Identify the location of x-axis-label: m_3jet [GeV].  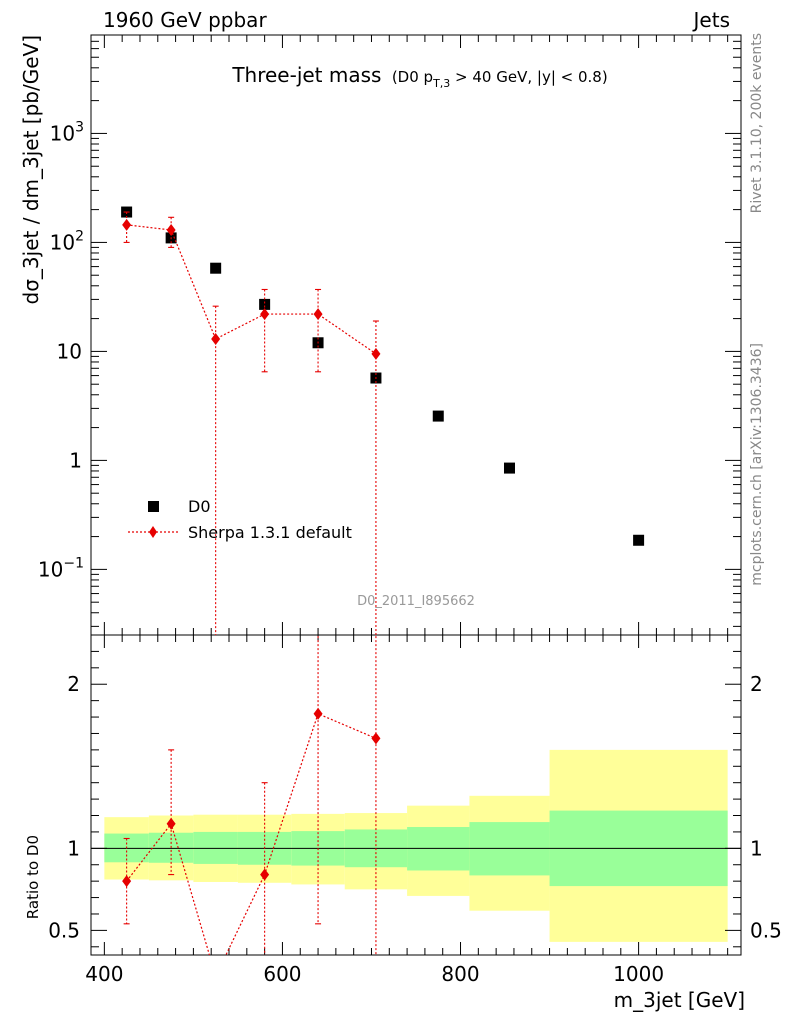
(679, 1000).